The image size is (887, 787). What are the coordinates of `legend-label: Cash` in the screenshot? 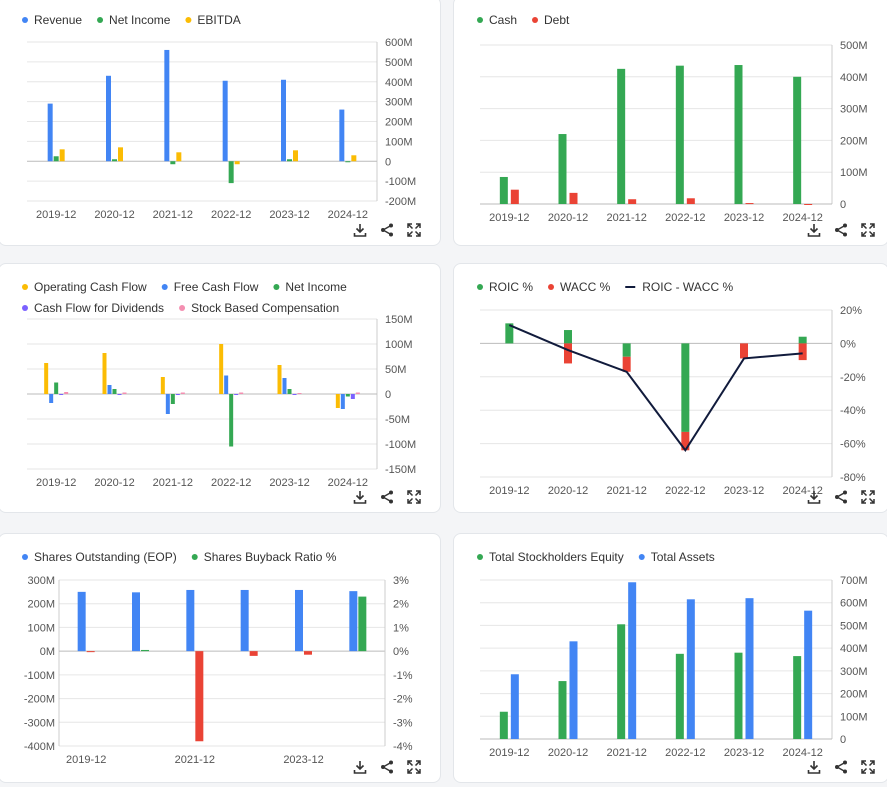 It's located at (503, 20).